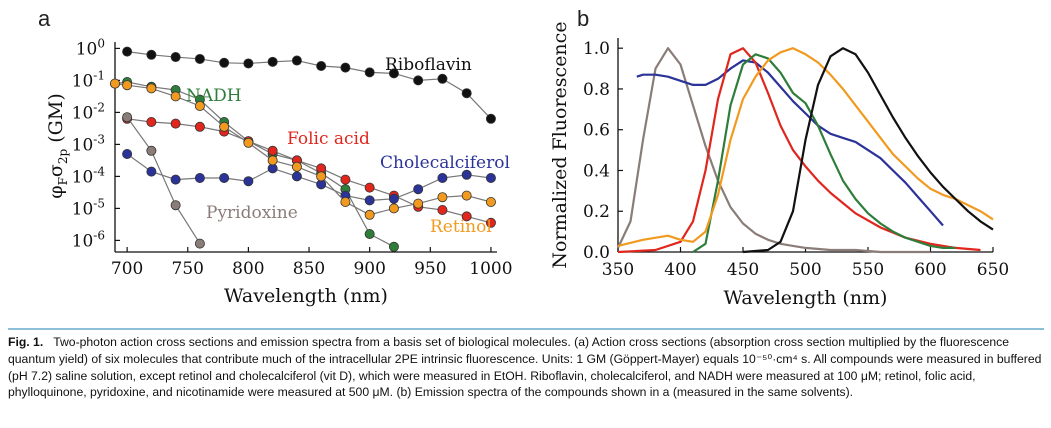 The height and width of the screenshot is (428, 1051). I want to click on series-label-riboflavin: Riboflavin, so click(428, 65).